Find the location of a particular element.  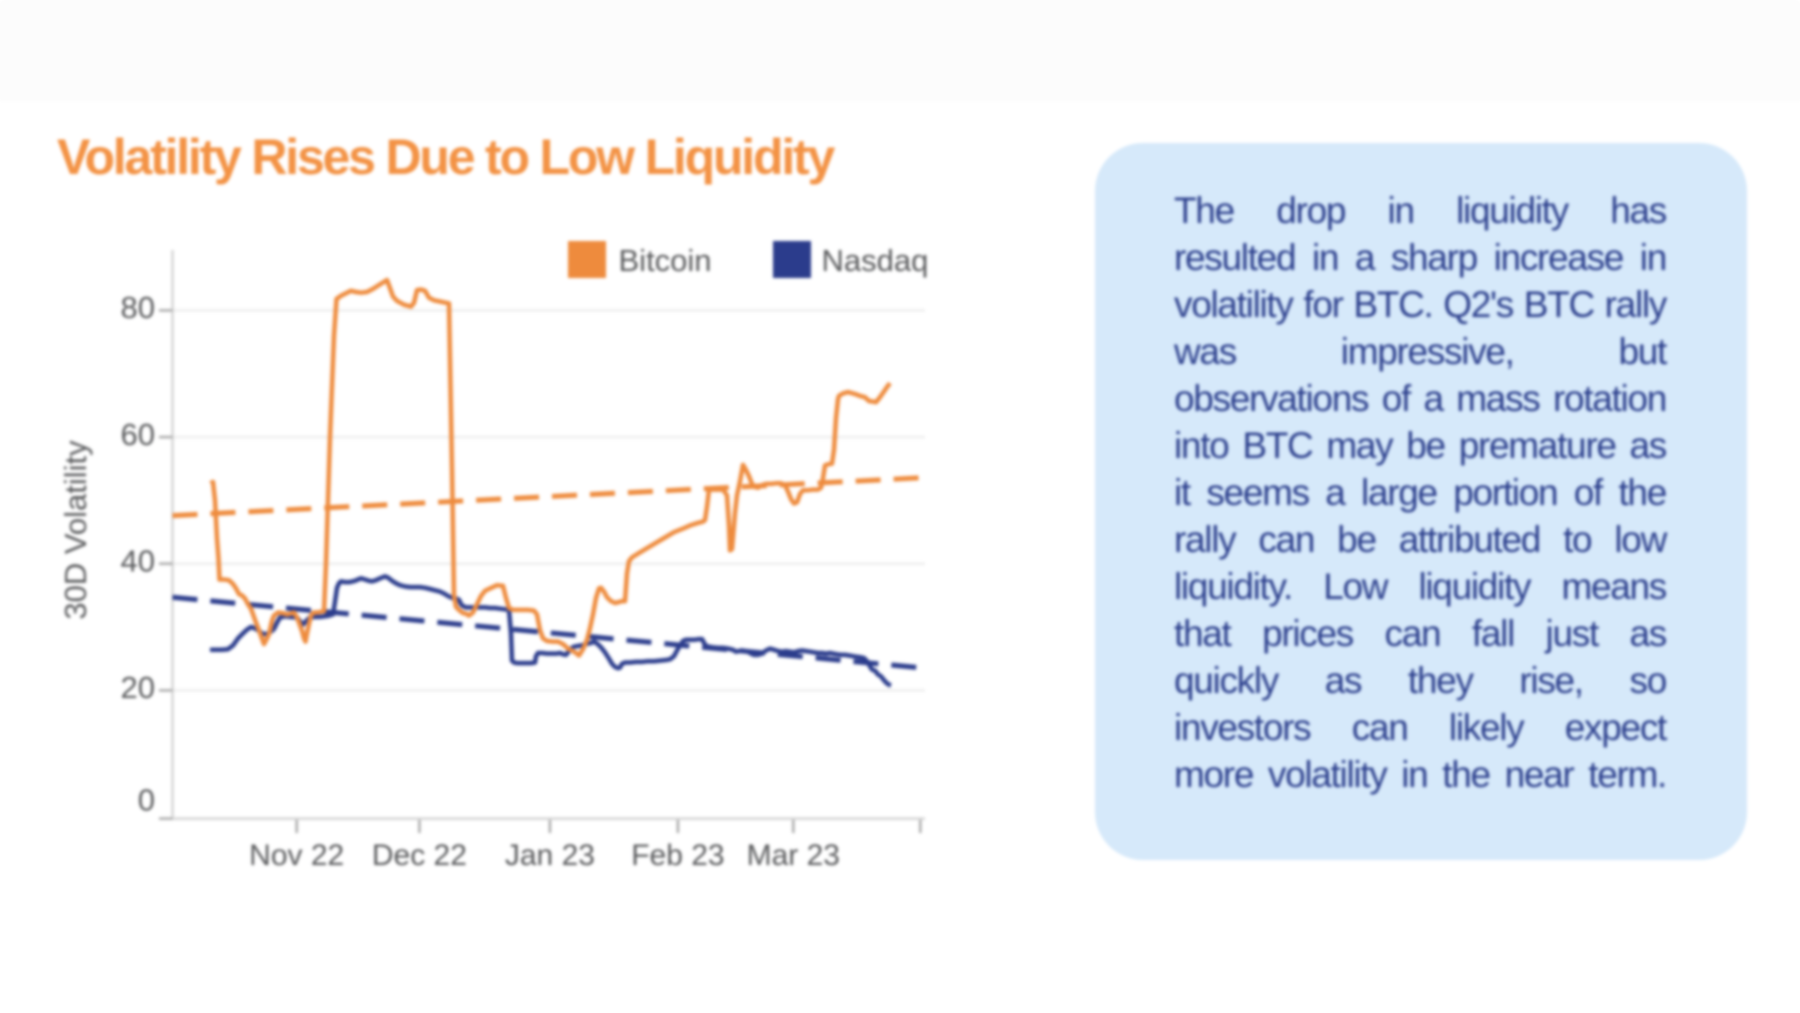

svg-text: Jan 23 is located at coordinates (550, 855).